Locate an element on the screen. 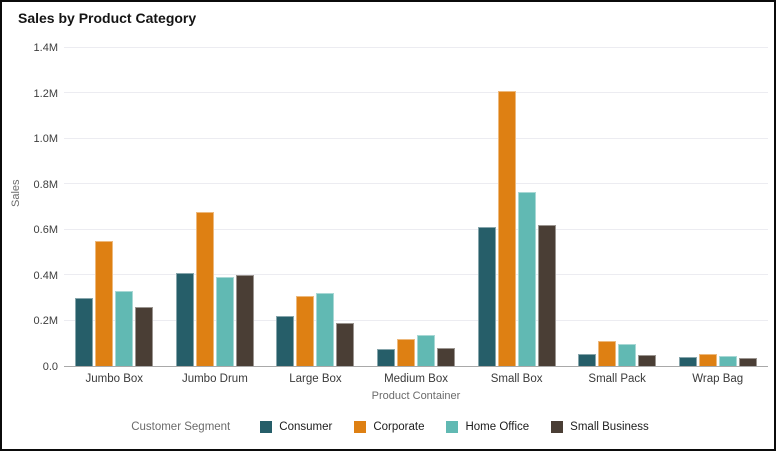 The image size is (776, 451). gridline-0.6 is located at coordinates (416, 229).